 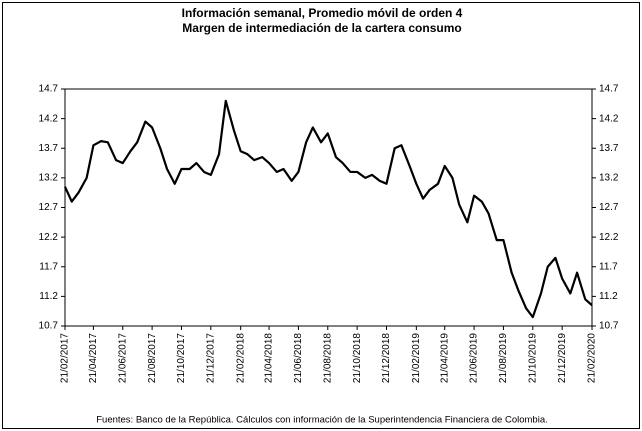 I want to click on y-tick-label: 12.7, so click(x=49, y=207).